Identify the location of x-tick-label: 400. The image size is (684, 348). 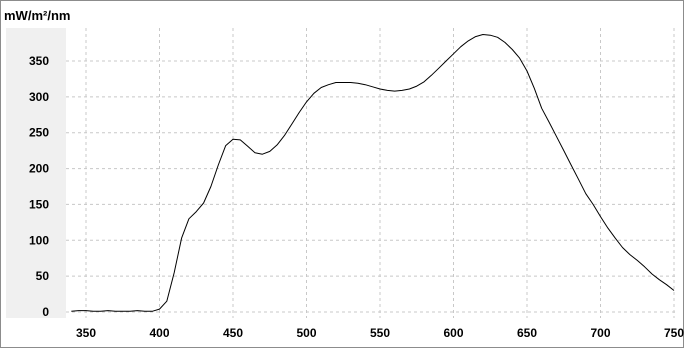
(159, 333).